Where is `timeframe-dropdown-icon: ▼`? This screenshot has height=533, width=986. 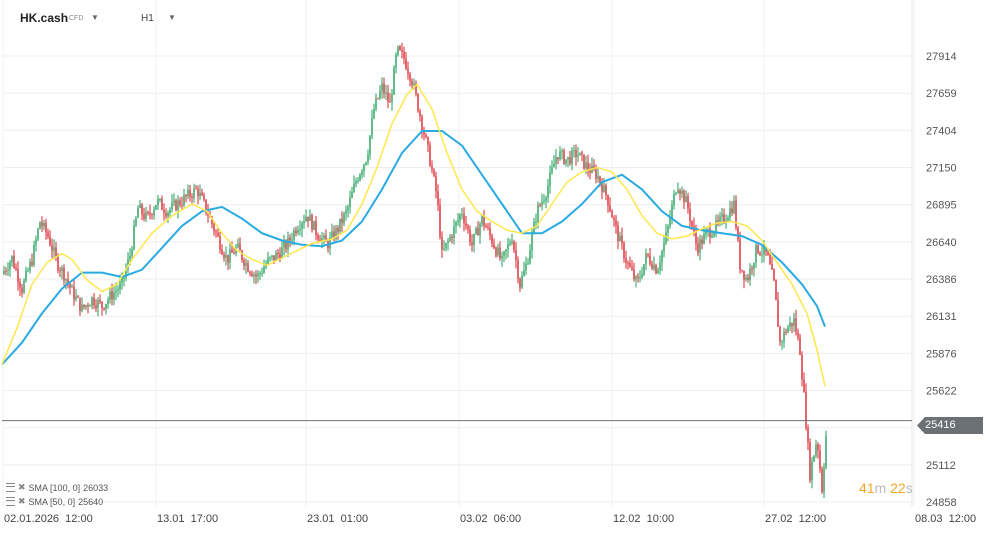
timeframe-dropdown-icon: ▼ is located at coordinates (172, 17).